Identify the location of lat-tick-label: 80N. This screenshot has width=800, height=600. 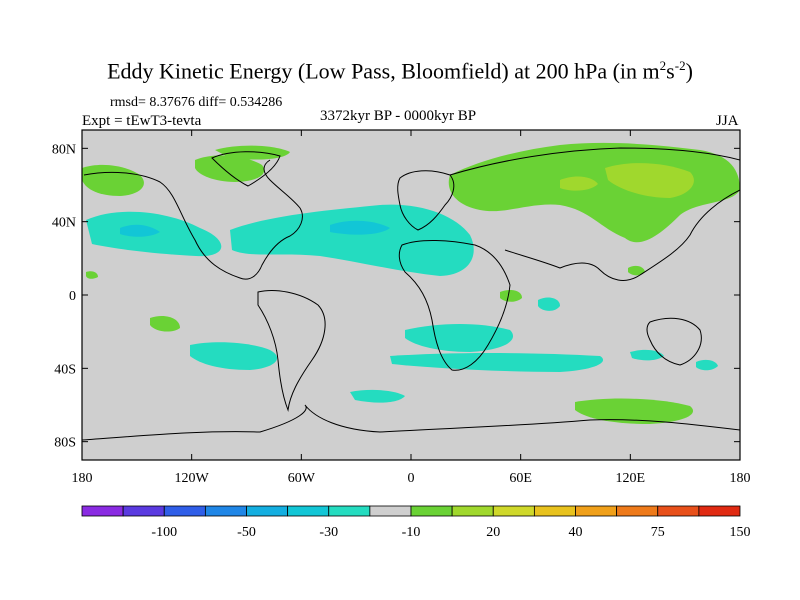
(64, 149).